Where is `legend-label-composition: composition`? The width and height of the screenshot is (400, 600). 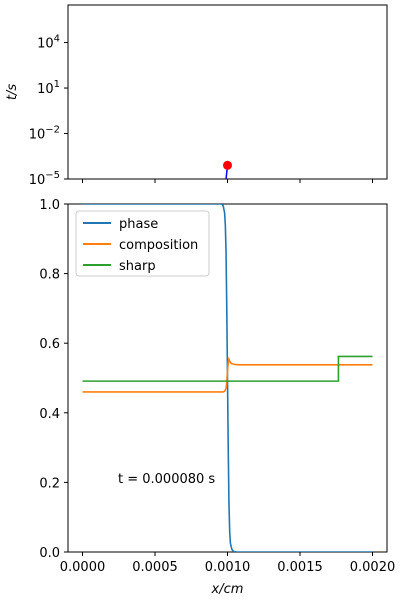 legend-label-composition: composition is located at coordinates (158, 245).